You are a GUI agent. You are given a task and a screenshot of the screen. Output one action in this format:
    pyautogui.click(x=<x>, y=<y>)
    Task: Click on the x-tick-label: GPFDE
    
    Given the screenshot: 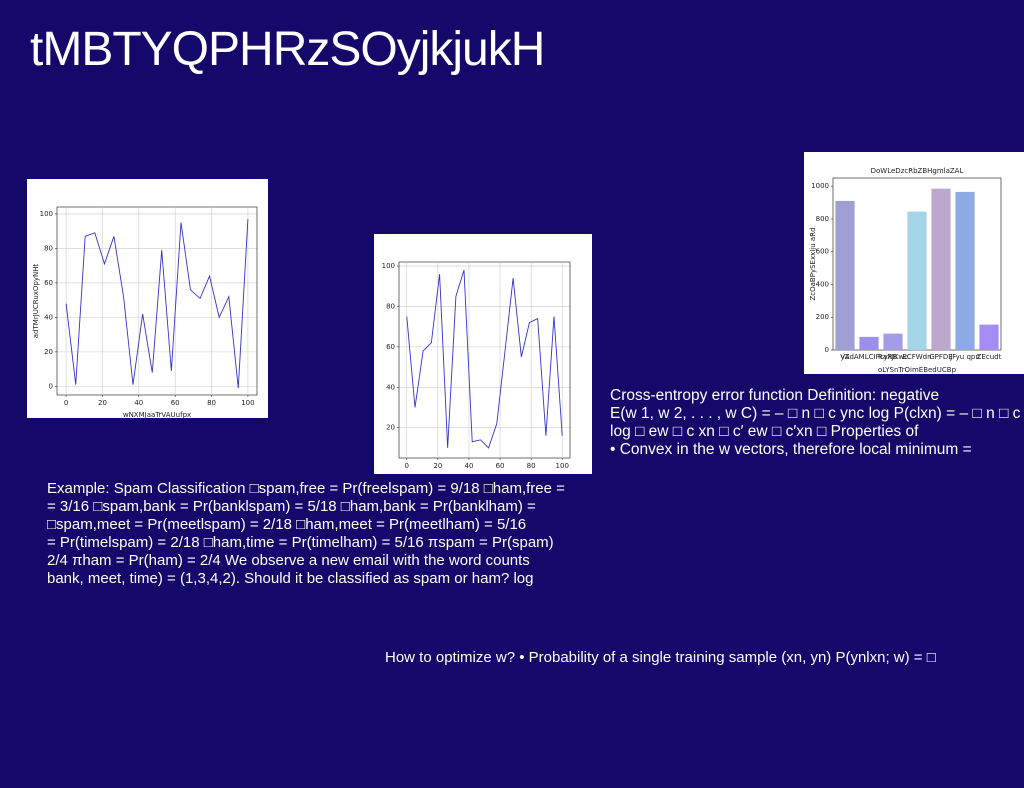 What is the action you would take?
    pyautogui.click(x=941, y=357)
    